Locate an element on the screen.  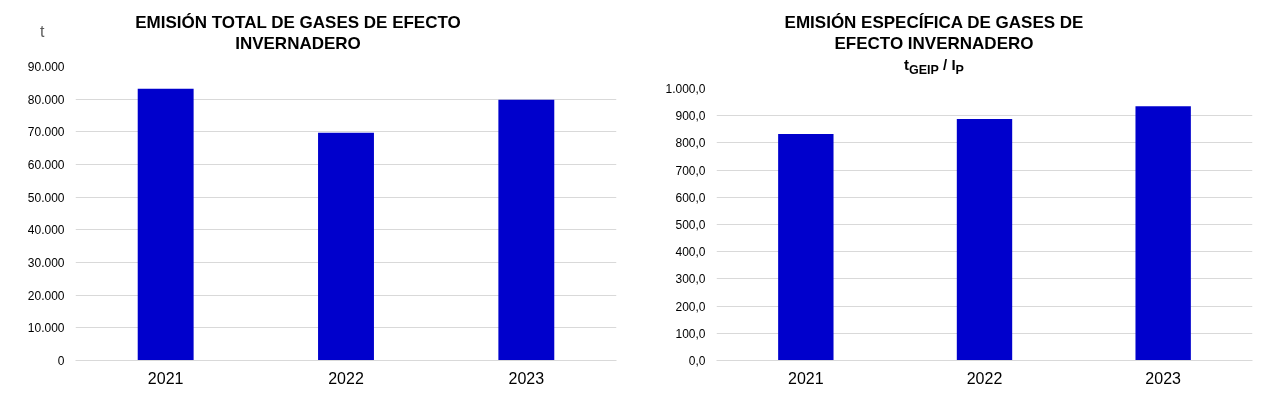
y-tick-label: 30.000 is located at coordinates (46, 263).